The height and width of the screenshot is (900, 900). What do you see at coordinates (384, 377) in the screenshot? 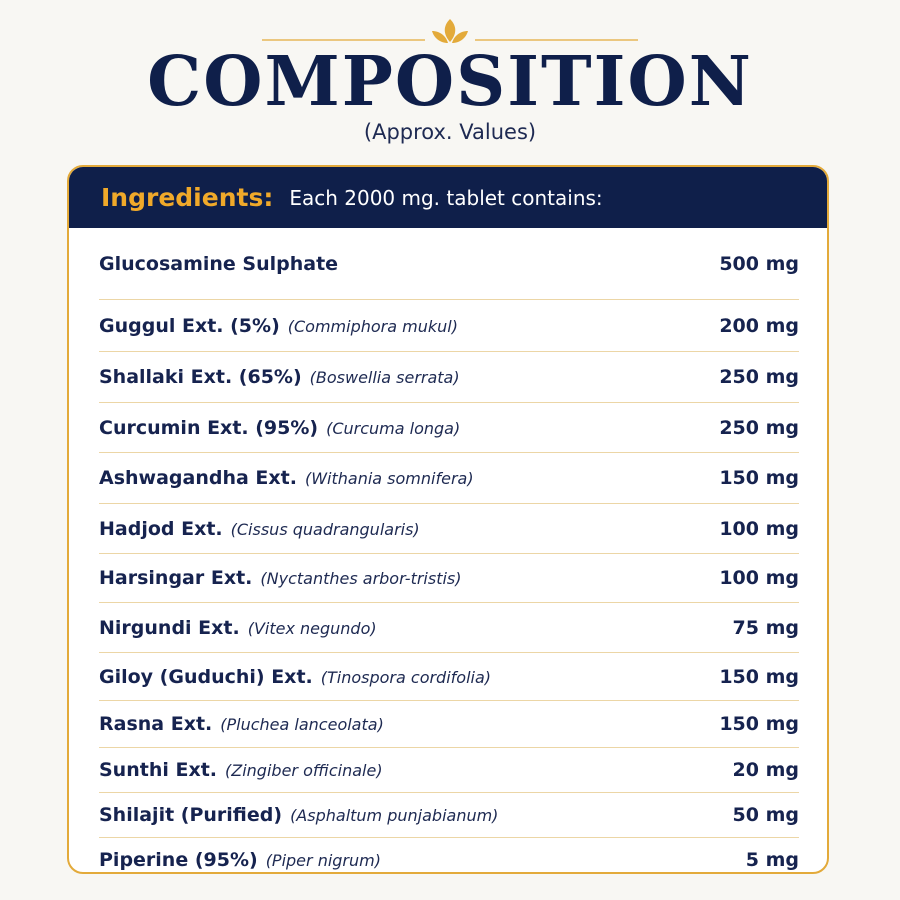
I see `ingredient-scientific-name: (Boswellia serrata)` at bounding box center [384, 377].